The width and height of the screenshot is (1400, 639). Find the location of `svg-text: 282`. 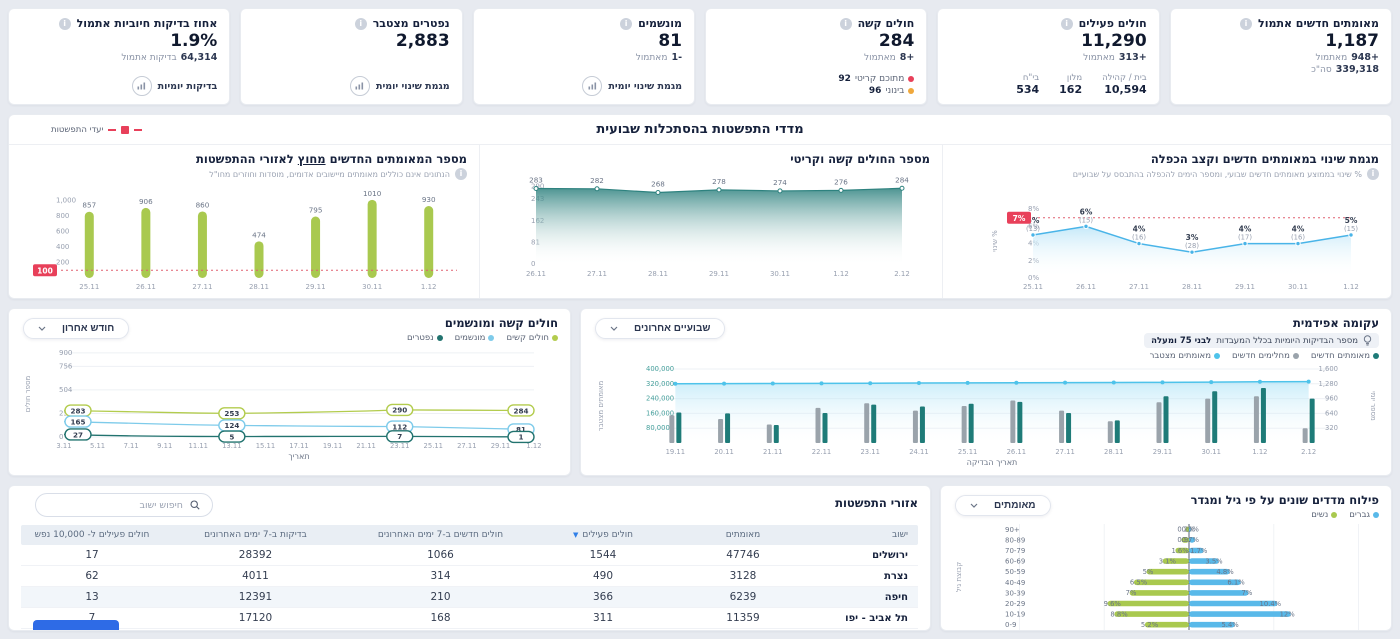

svg-text: 282 is located at coordinates (597, 180).